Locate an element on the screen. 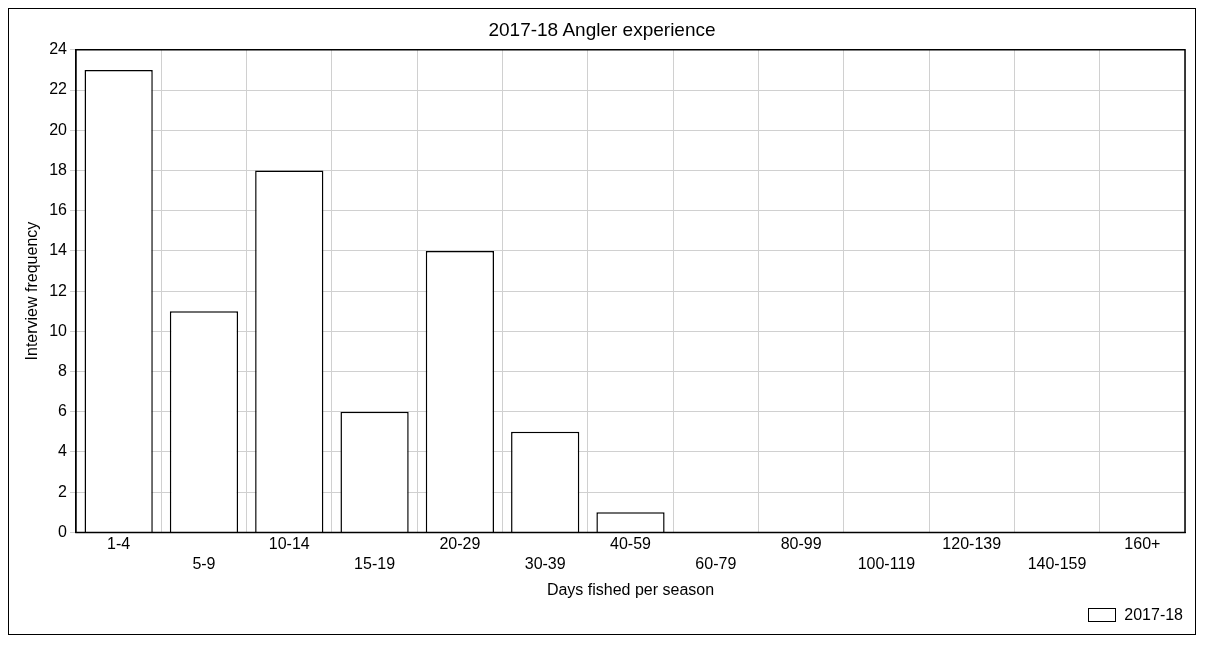 The height and width of the screenshot is (645, 1206). y-tick-label: 4 is located at coordinates (63, 451).